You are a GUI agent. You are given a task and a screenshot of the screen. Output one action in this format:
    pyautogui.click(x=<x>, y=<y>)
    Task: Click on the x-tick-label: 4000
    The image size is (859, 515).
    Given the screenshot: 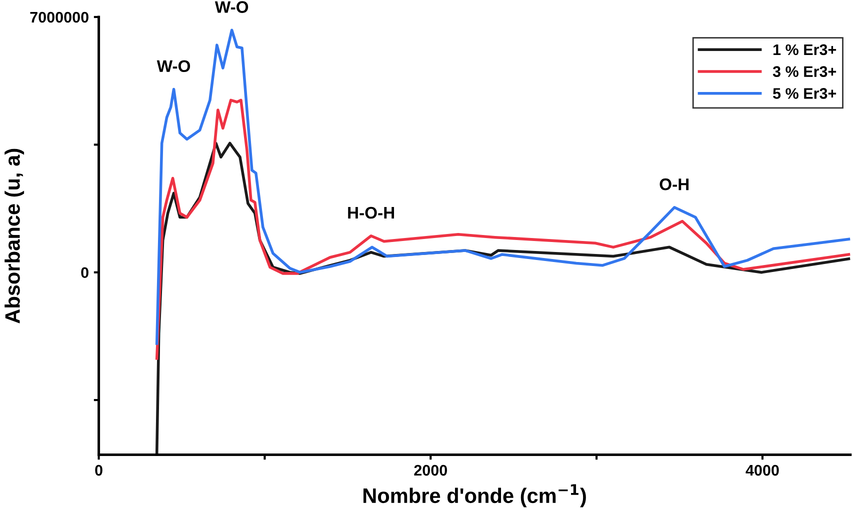 What is the action you would take?
    pyautogui.click(x=762, y=470)
    